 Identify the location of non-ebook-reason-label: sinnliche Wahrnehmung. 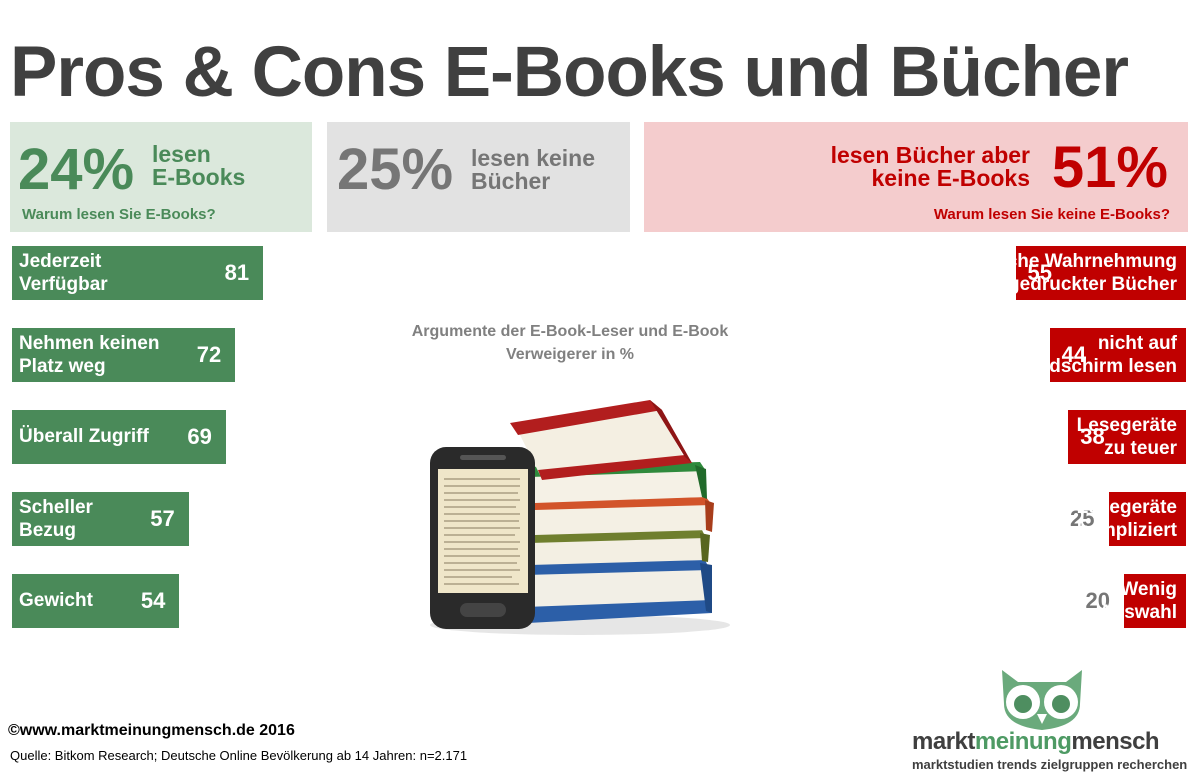
(1067, 261).